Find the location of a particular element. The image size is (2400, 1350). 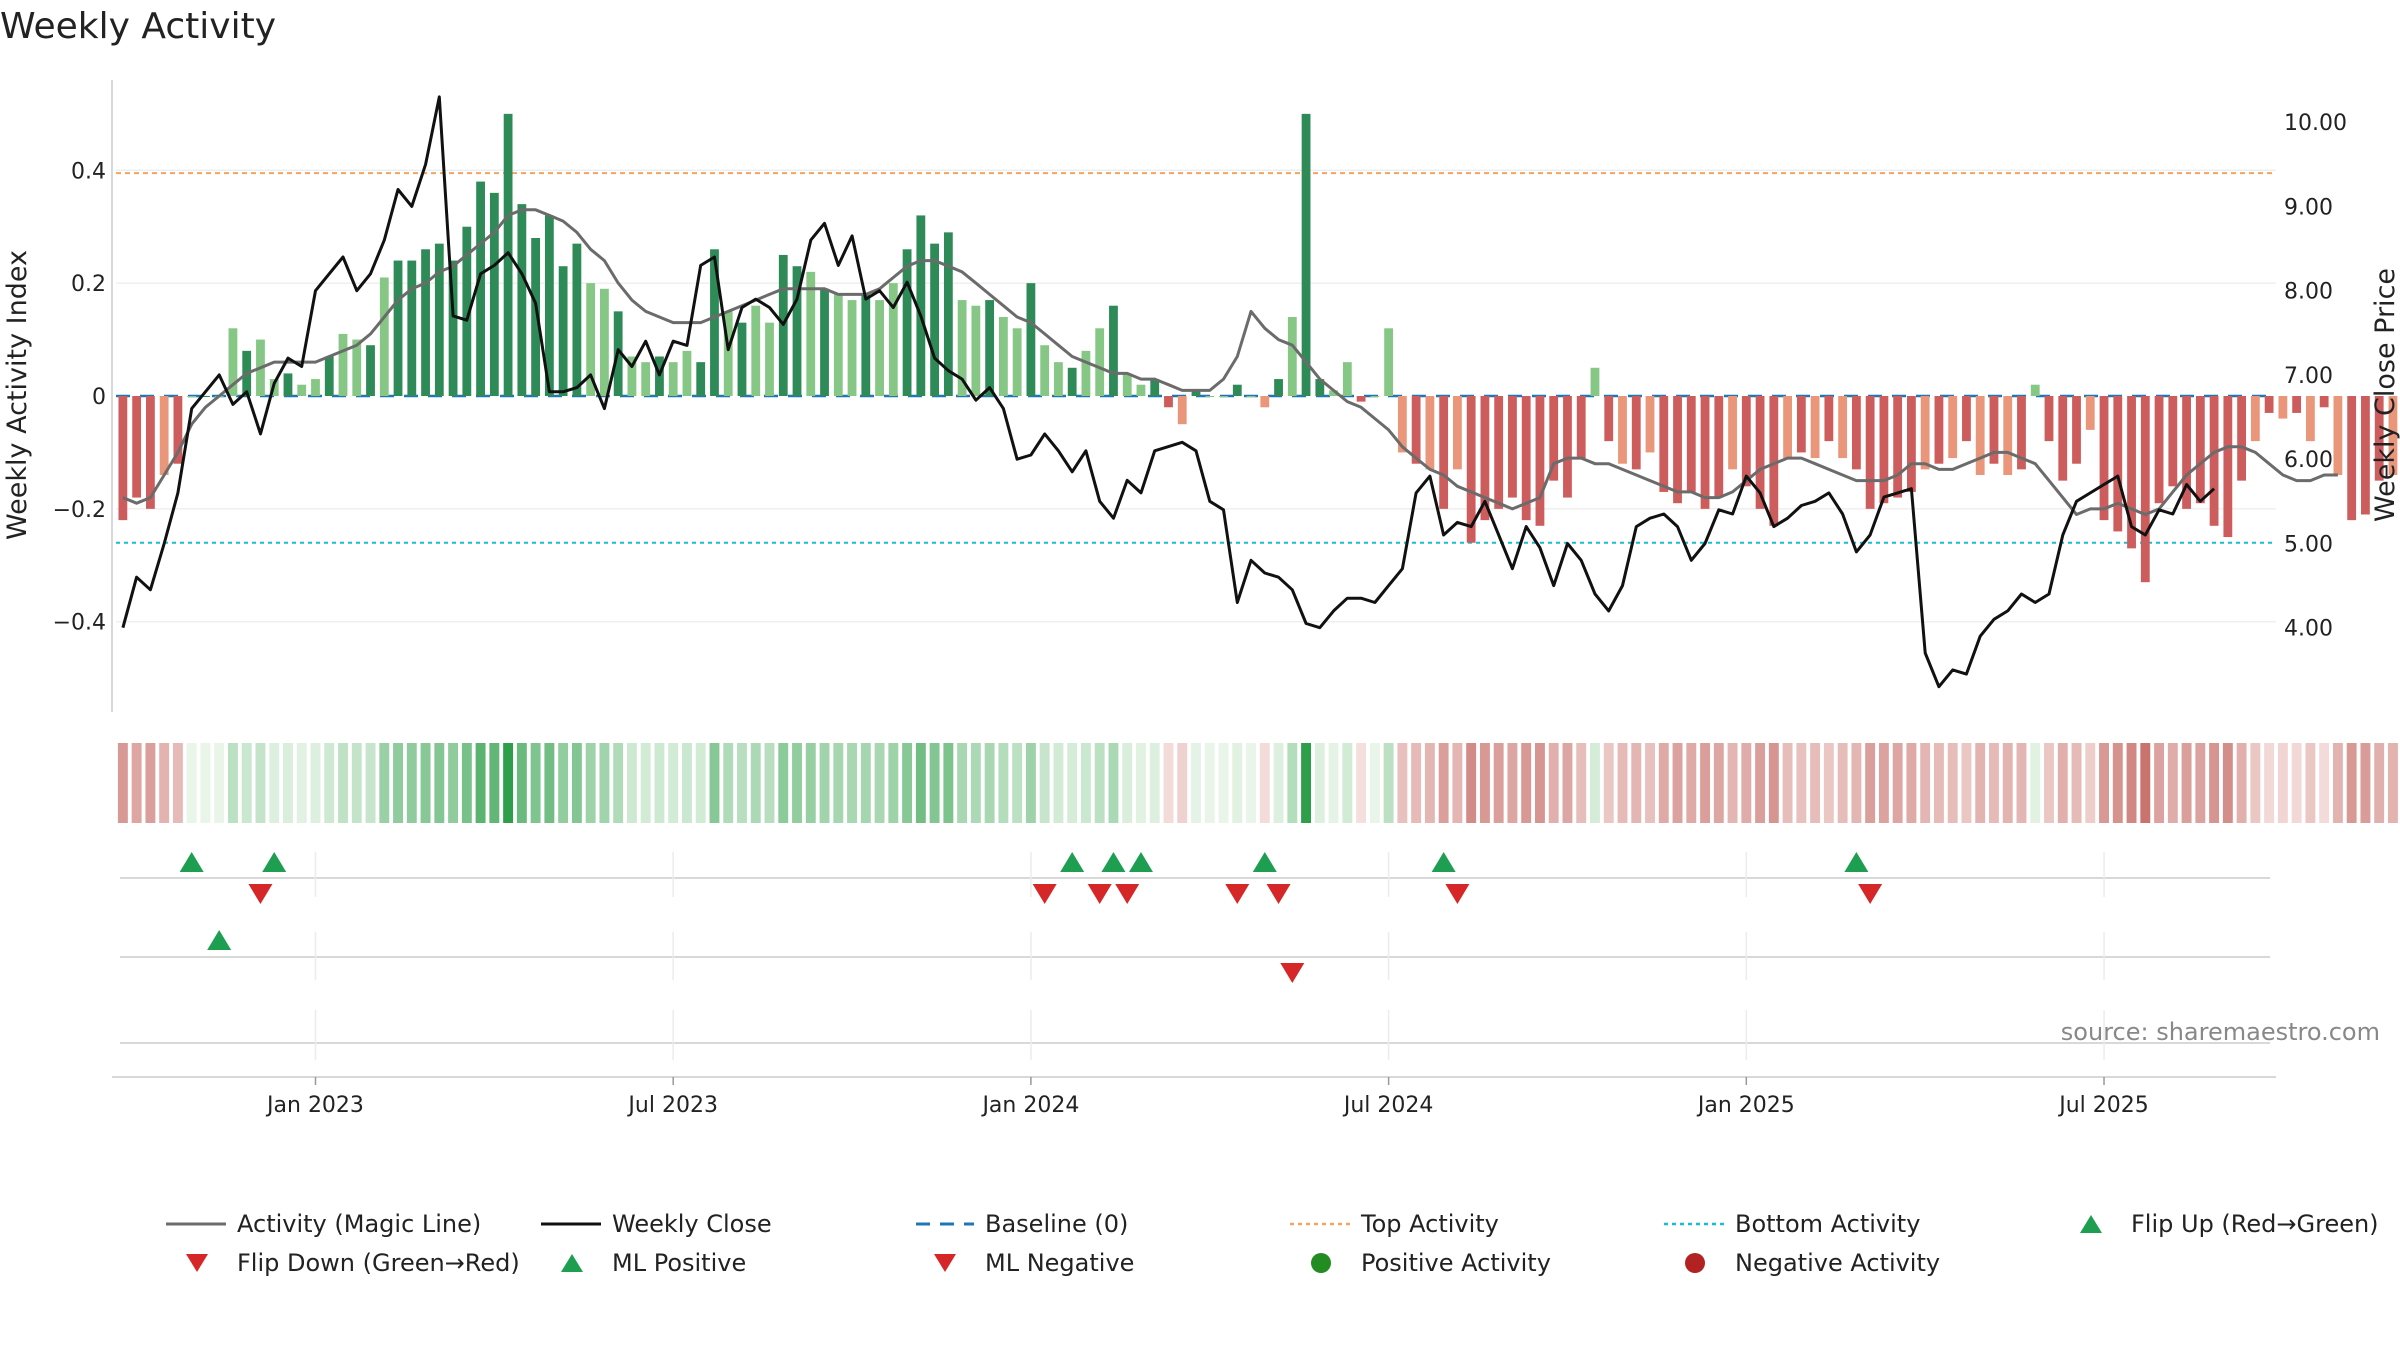

y2-tick-label: 4.00 is located at coordinates (2308, 629).